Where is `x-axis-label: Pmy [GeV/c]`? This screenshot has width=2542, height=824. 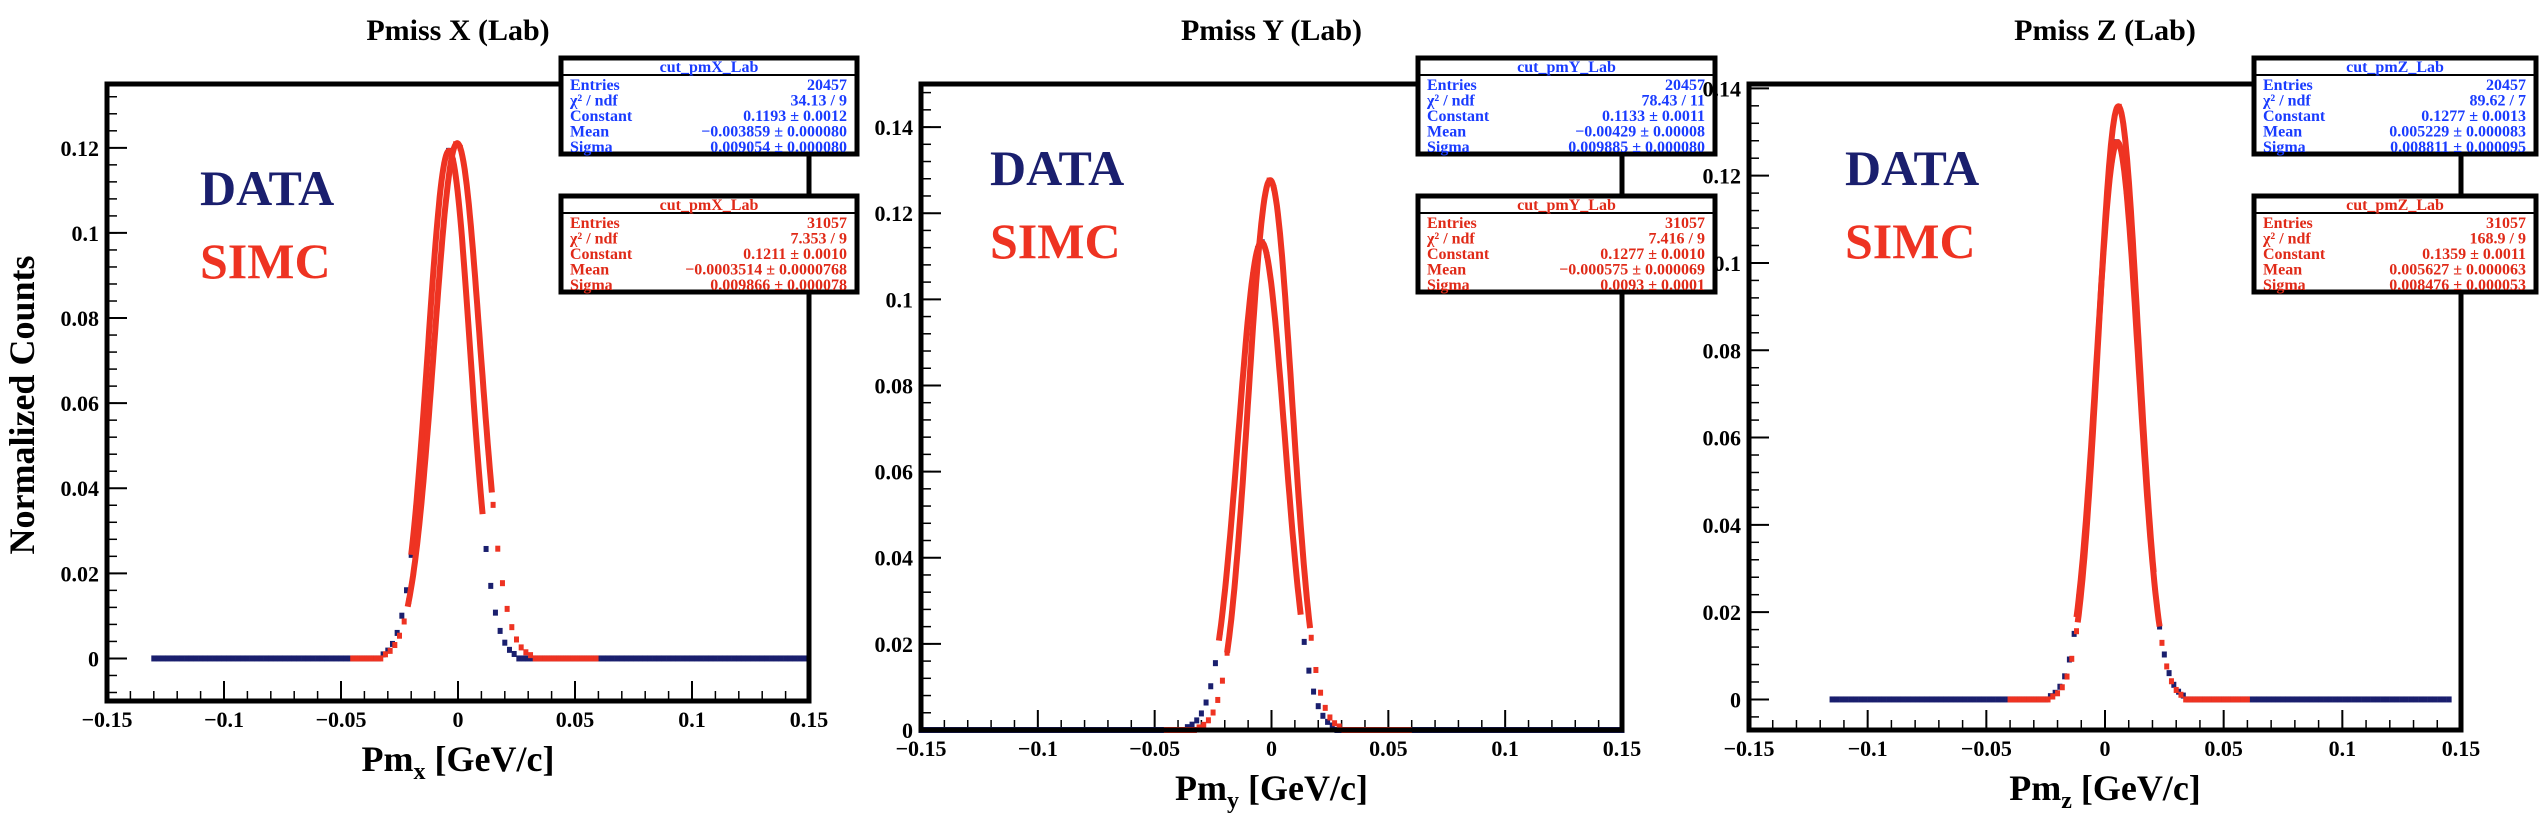 x-axis-label: Pmy [GeV/c] is located at coordinates (1271, 791).